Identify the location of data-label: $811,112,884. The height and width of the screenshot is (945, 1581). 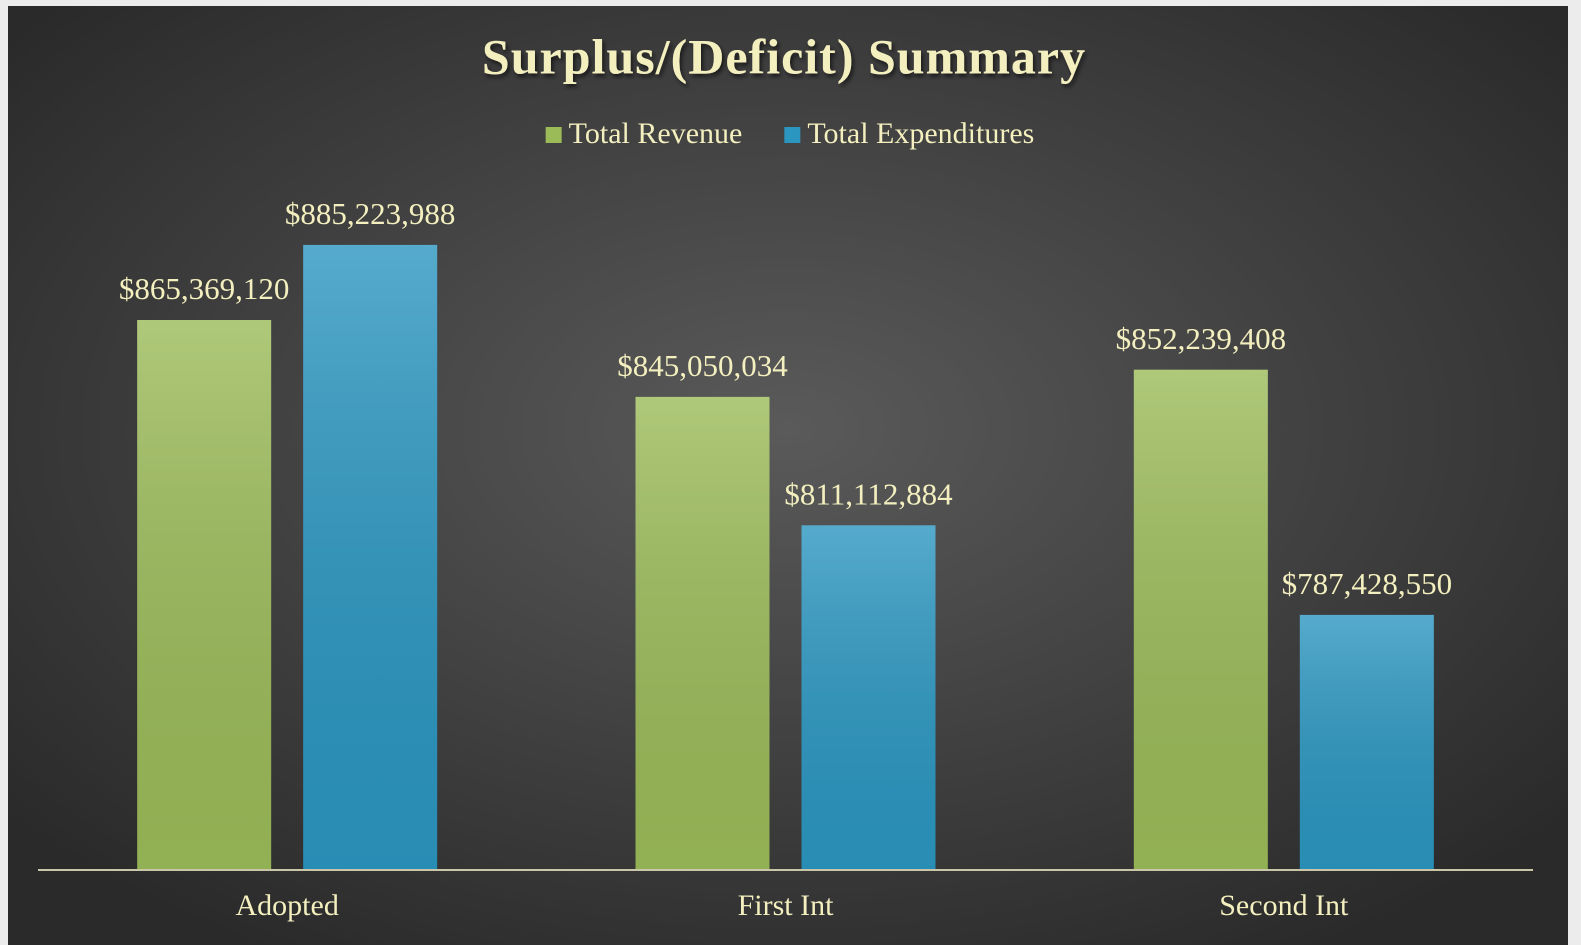
(868, 493).